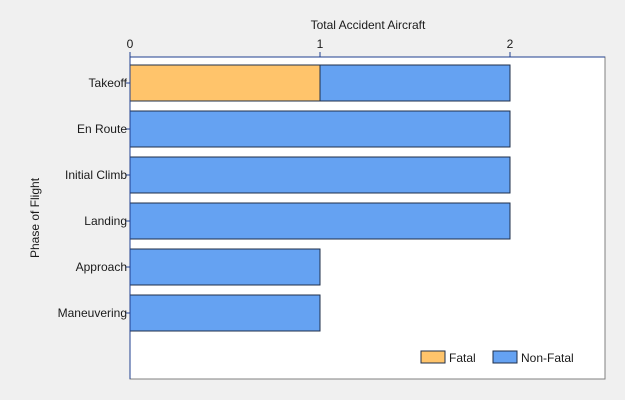 This screenshot has height=400, width=625. What do you see at coordinates (225, 313) in the screenshot?
I see `bar-non-fatal-maneuvering` at bounding box center [225, 313].